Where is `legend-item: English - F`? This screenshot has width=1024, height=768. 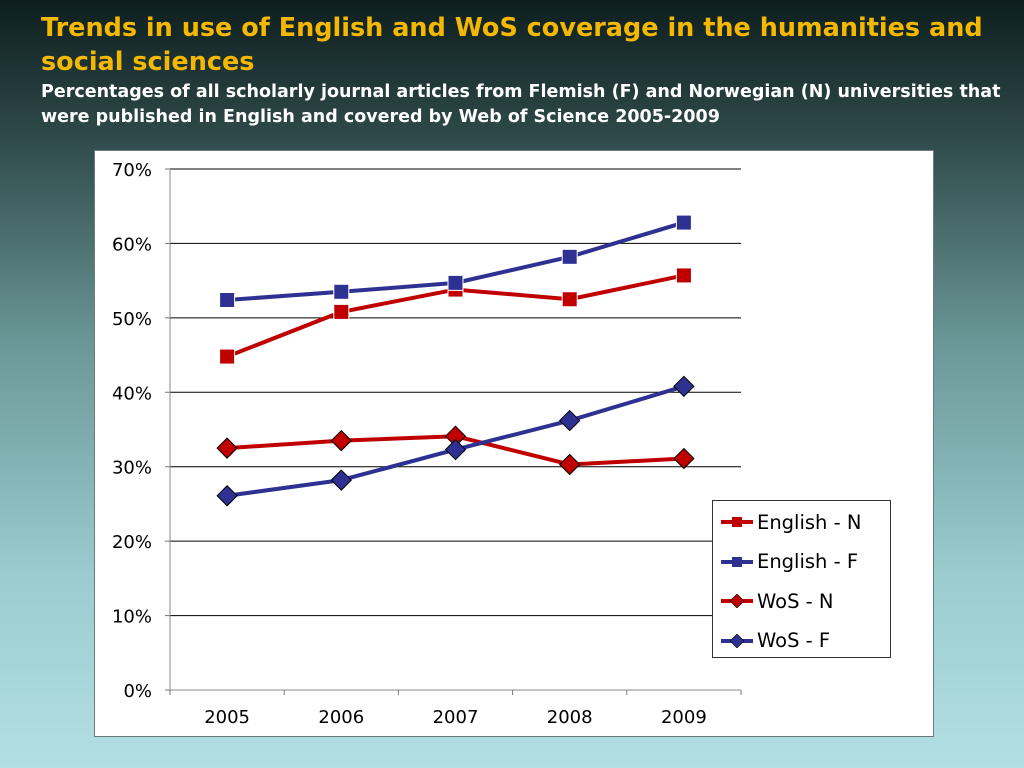 legend-item: English - F is located at coordinates (789, 562).